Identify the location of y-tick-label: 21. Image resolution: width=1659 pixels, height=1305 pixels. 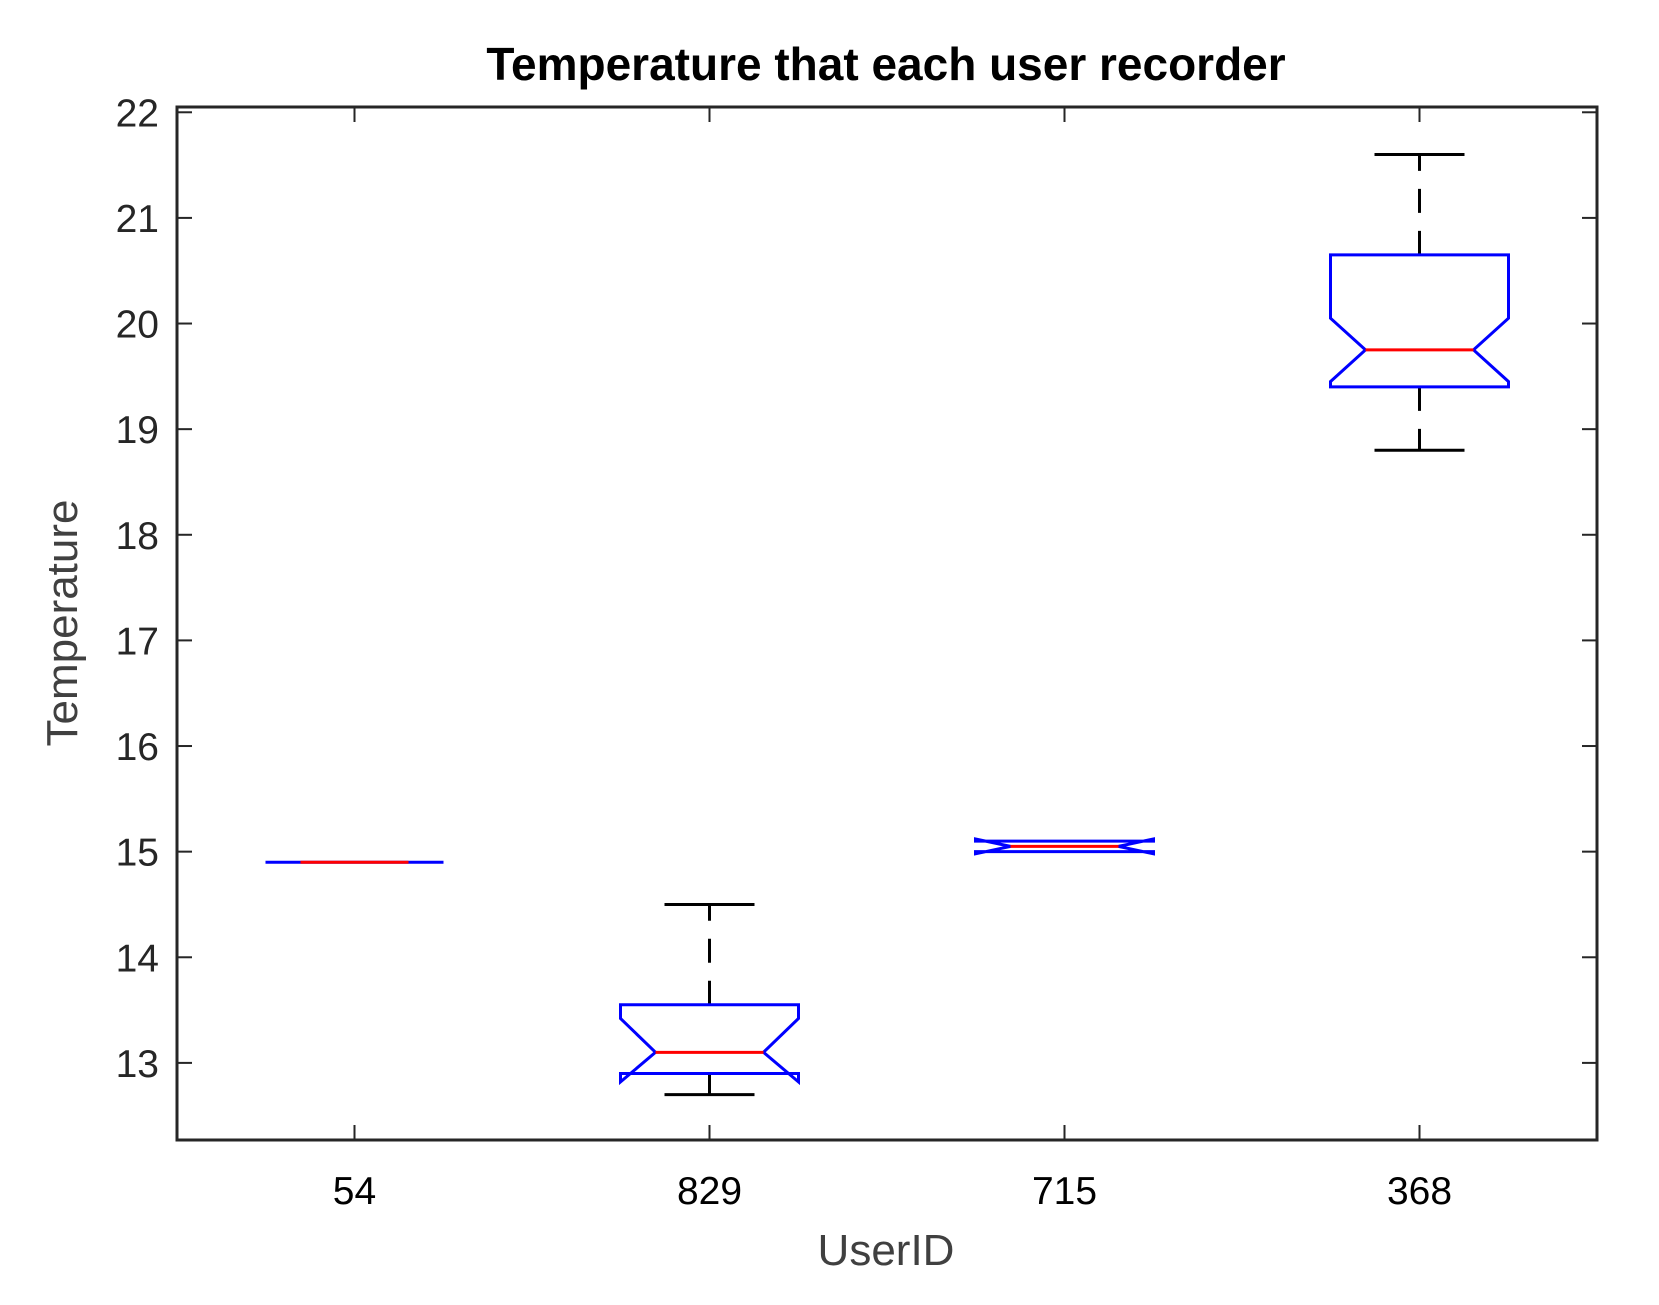
(137, 219).